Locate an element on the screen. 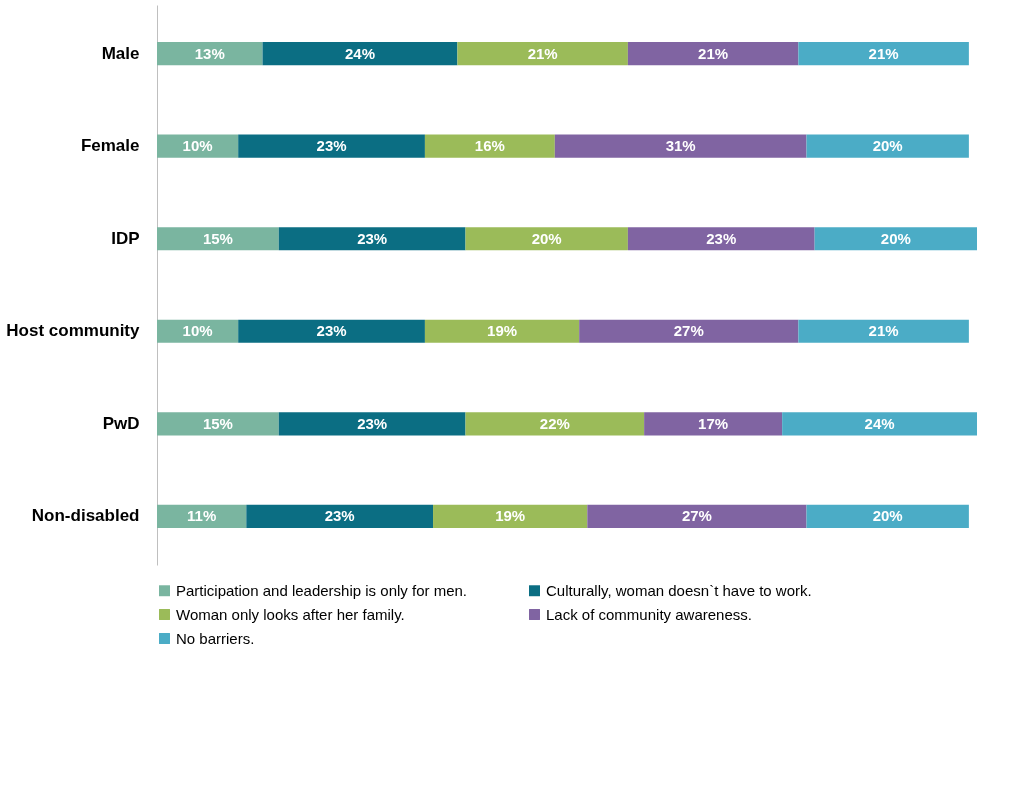  legend-label: Woman only looks after her family. is located at coordinates (290, 614).